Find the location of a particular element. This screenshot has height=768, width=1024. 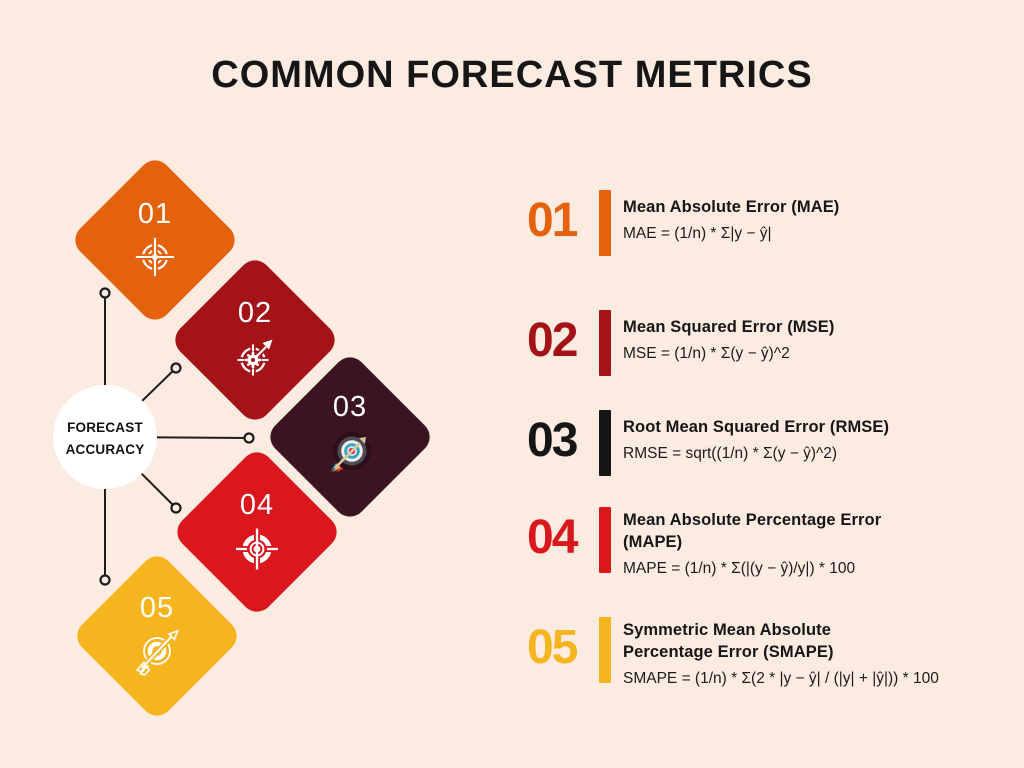

diamond-01: 01 is located at coordinates (155, 240).